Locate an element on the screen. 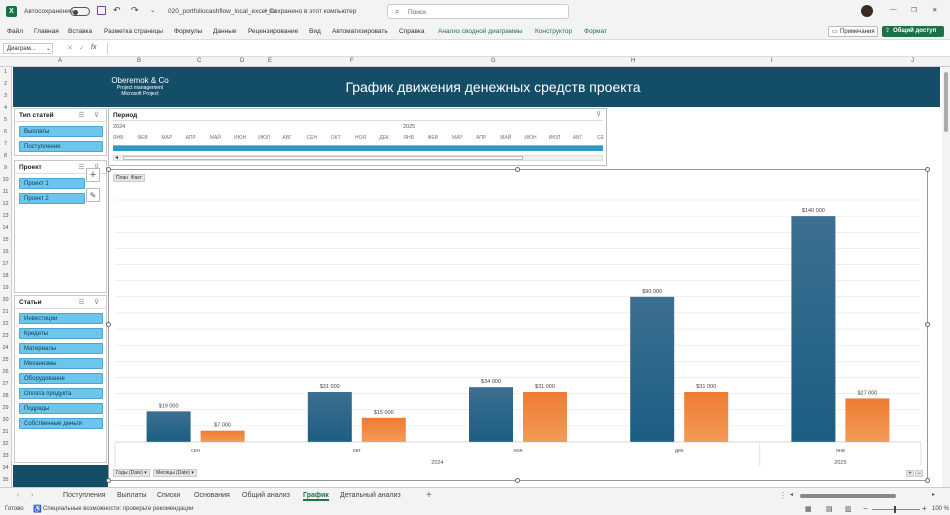 The width and height of the screenshot is (950, 515). row-header: 17 is located at coordinates (5, 264).